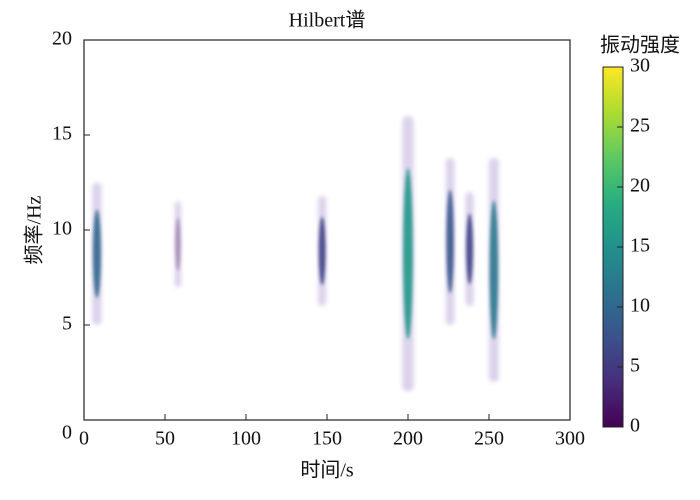 This screenshot has width=700, height=500. Describe the element at coordinates (489, 439) in the screenshot. I see `x-tick-label: 250` at that location.